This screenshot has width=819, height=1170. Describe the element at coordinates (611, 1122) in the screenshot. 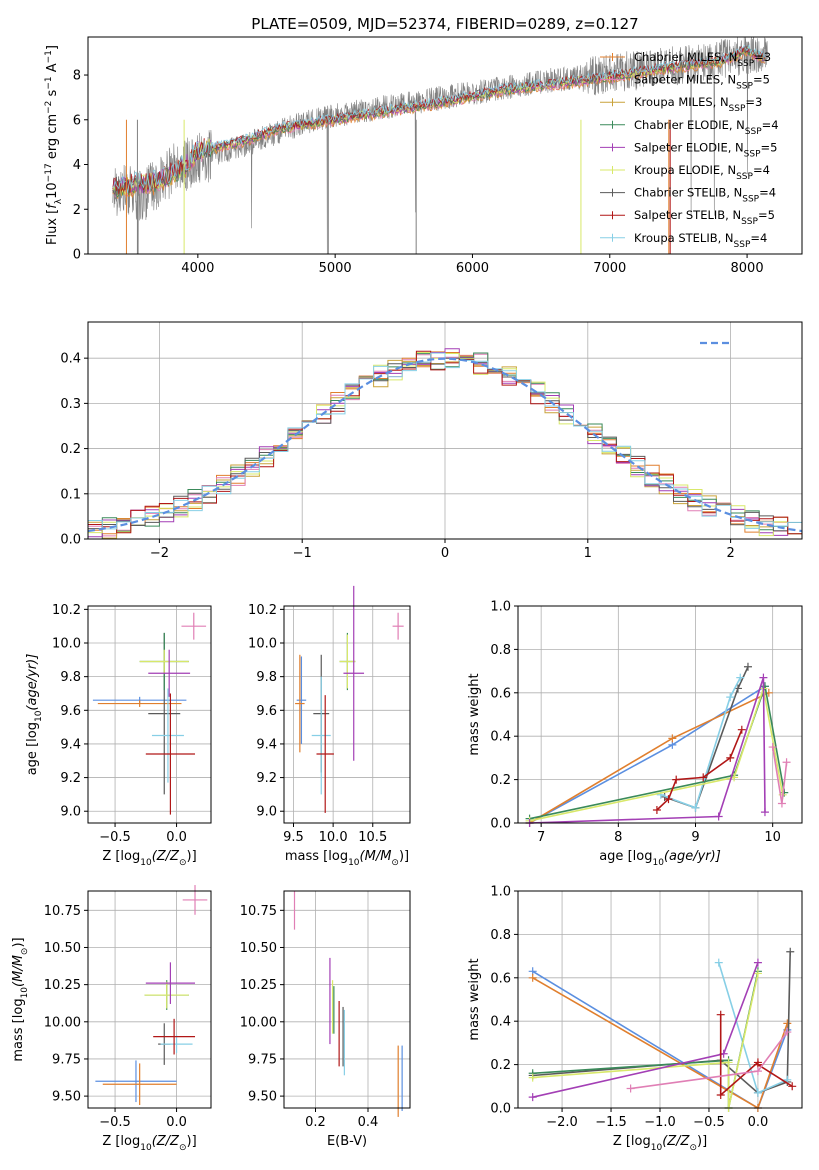

I see `x-tick-label: −1.5` at that location.